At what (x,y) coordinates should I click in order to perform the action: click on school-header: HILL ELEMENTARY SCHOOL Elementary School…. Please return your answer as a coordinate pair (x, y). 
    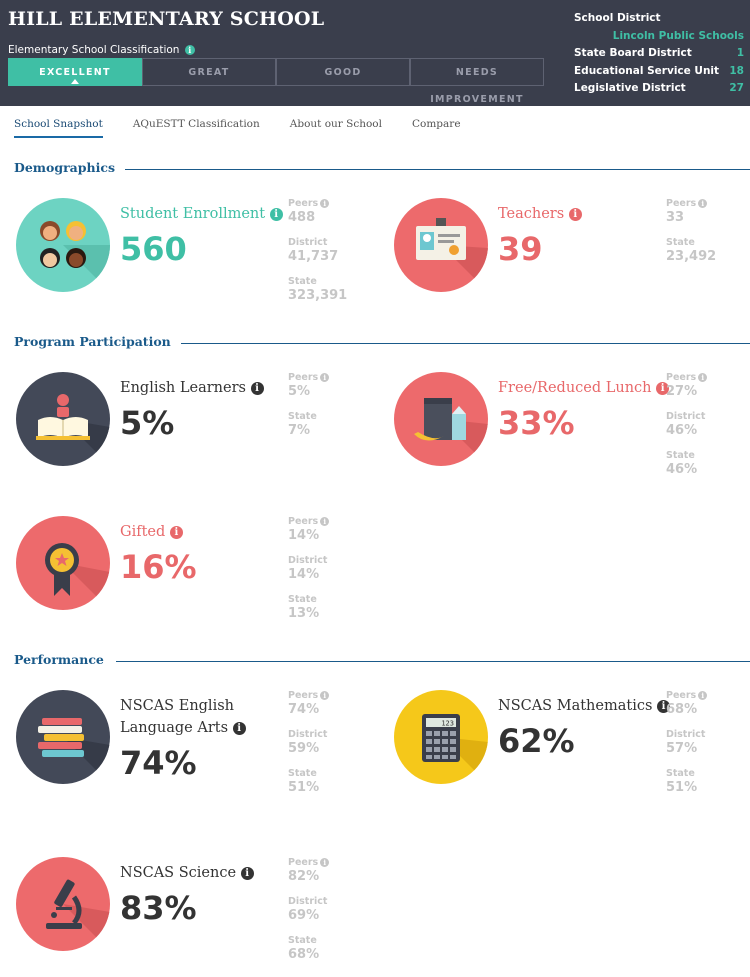
    Looking at the image, I should click on (375, 53).